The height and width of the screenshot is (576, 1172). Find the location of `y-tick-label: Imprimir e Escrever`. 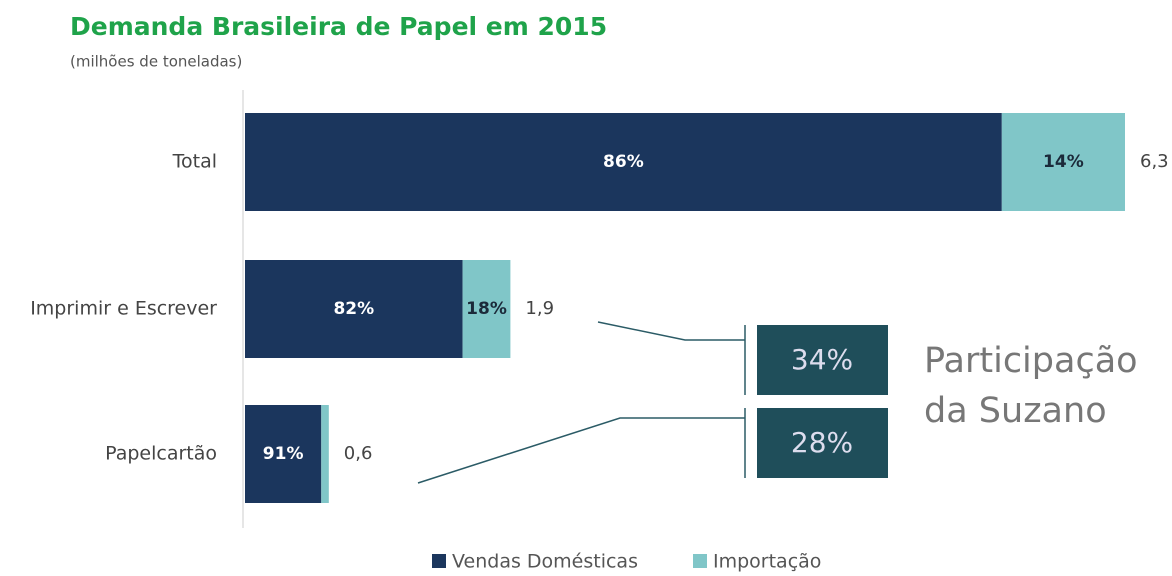

y-tick-label: Imprimir e Escrever is located at coordinates (123, 309).